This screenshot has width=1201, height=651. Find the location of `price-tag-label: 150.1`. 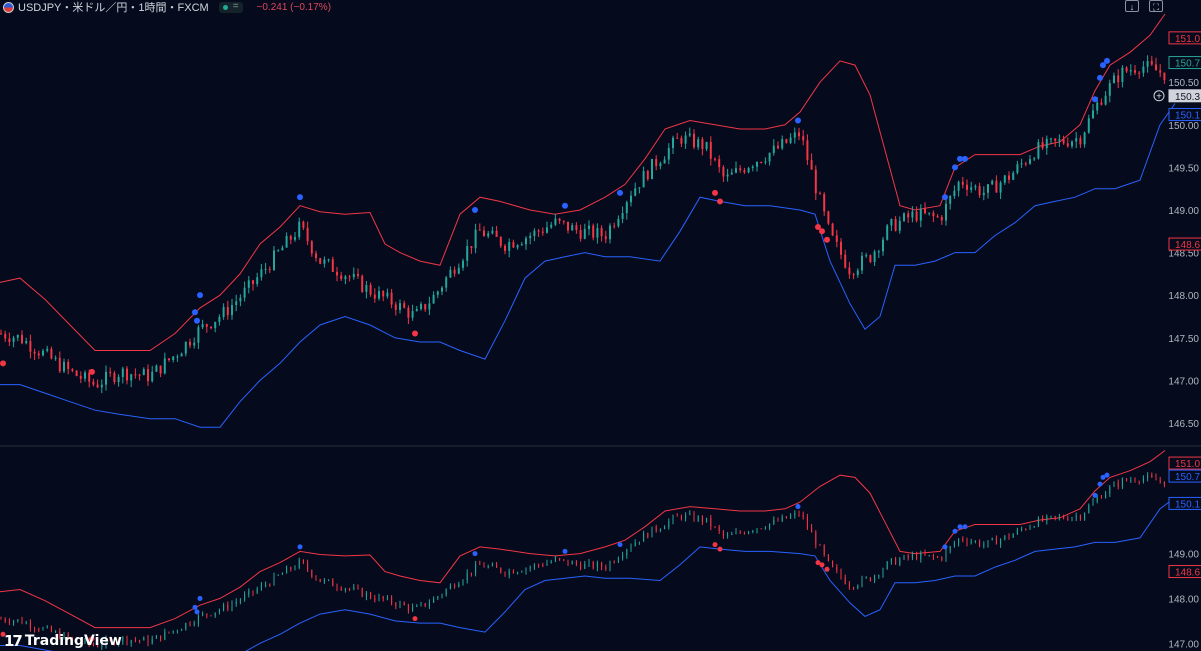

price-tag-label: 150.1 is located at coordinates (1187, 504).